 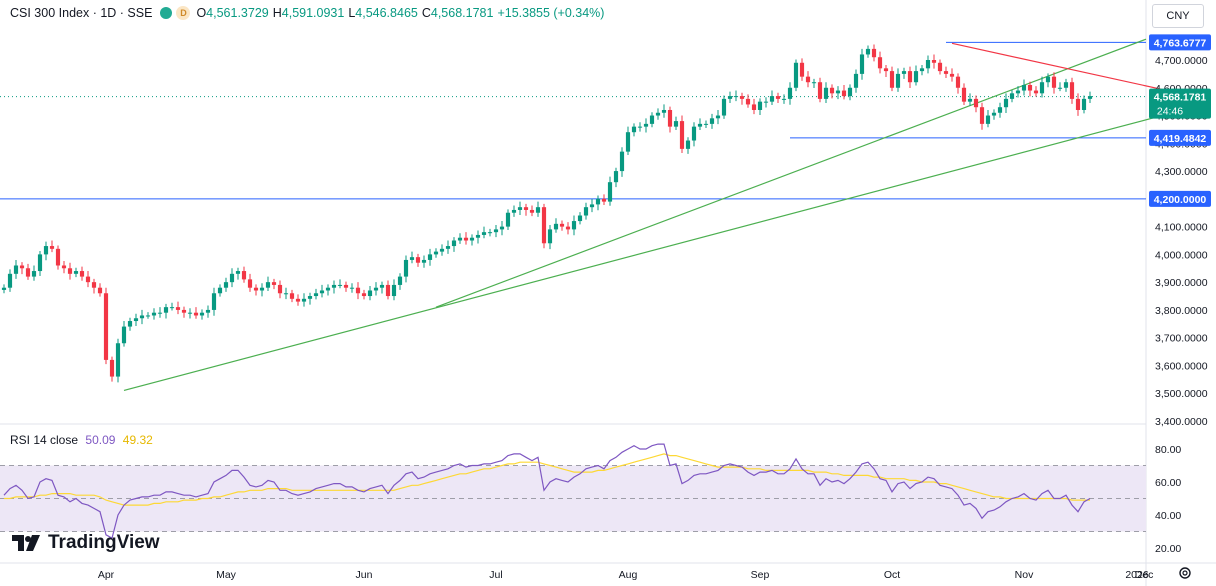 I want to click on status-dot-icon, so click(x=166, y=13).